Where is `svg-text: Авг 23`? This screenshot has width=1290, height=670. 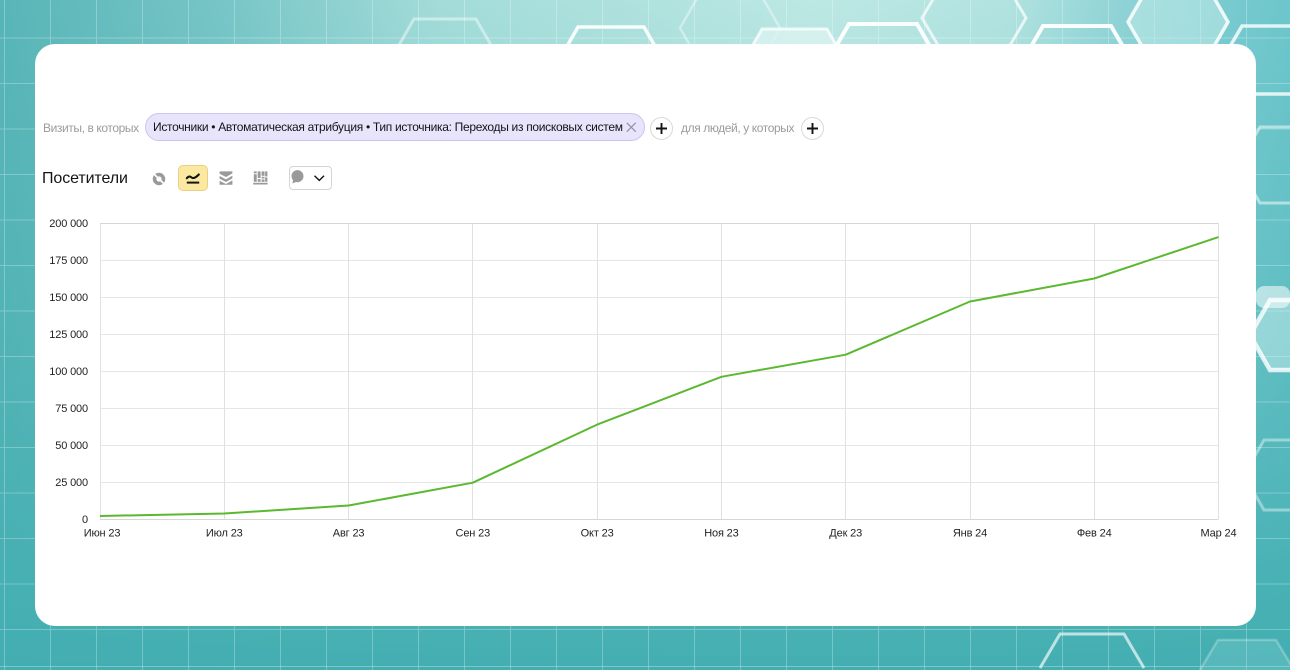
svg-text: Авг 23 is located at coordinates (349, 534).